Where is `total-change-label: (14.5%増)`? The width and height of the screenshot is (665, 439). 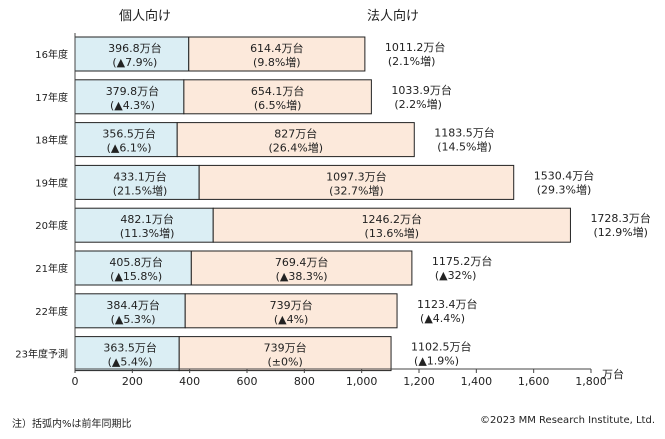
total-change-label: (14.5%増) is located at coordinates (464, 147).